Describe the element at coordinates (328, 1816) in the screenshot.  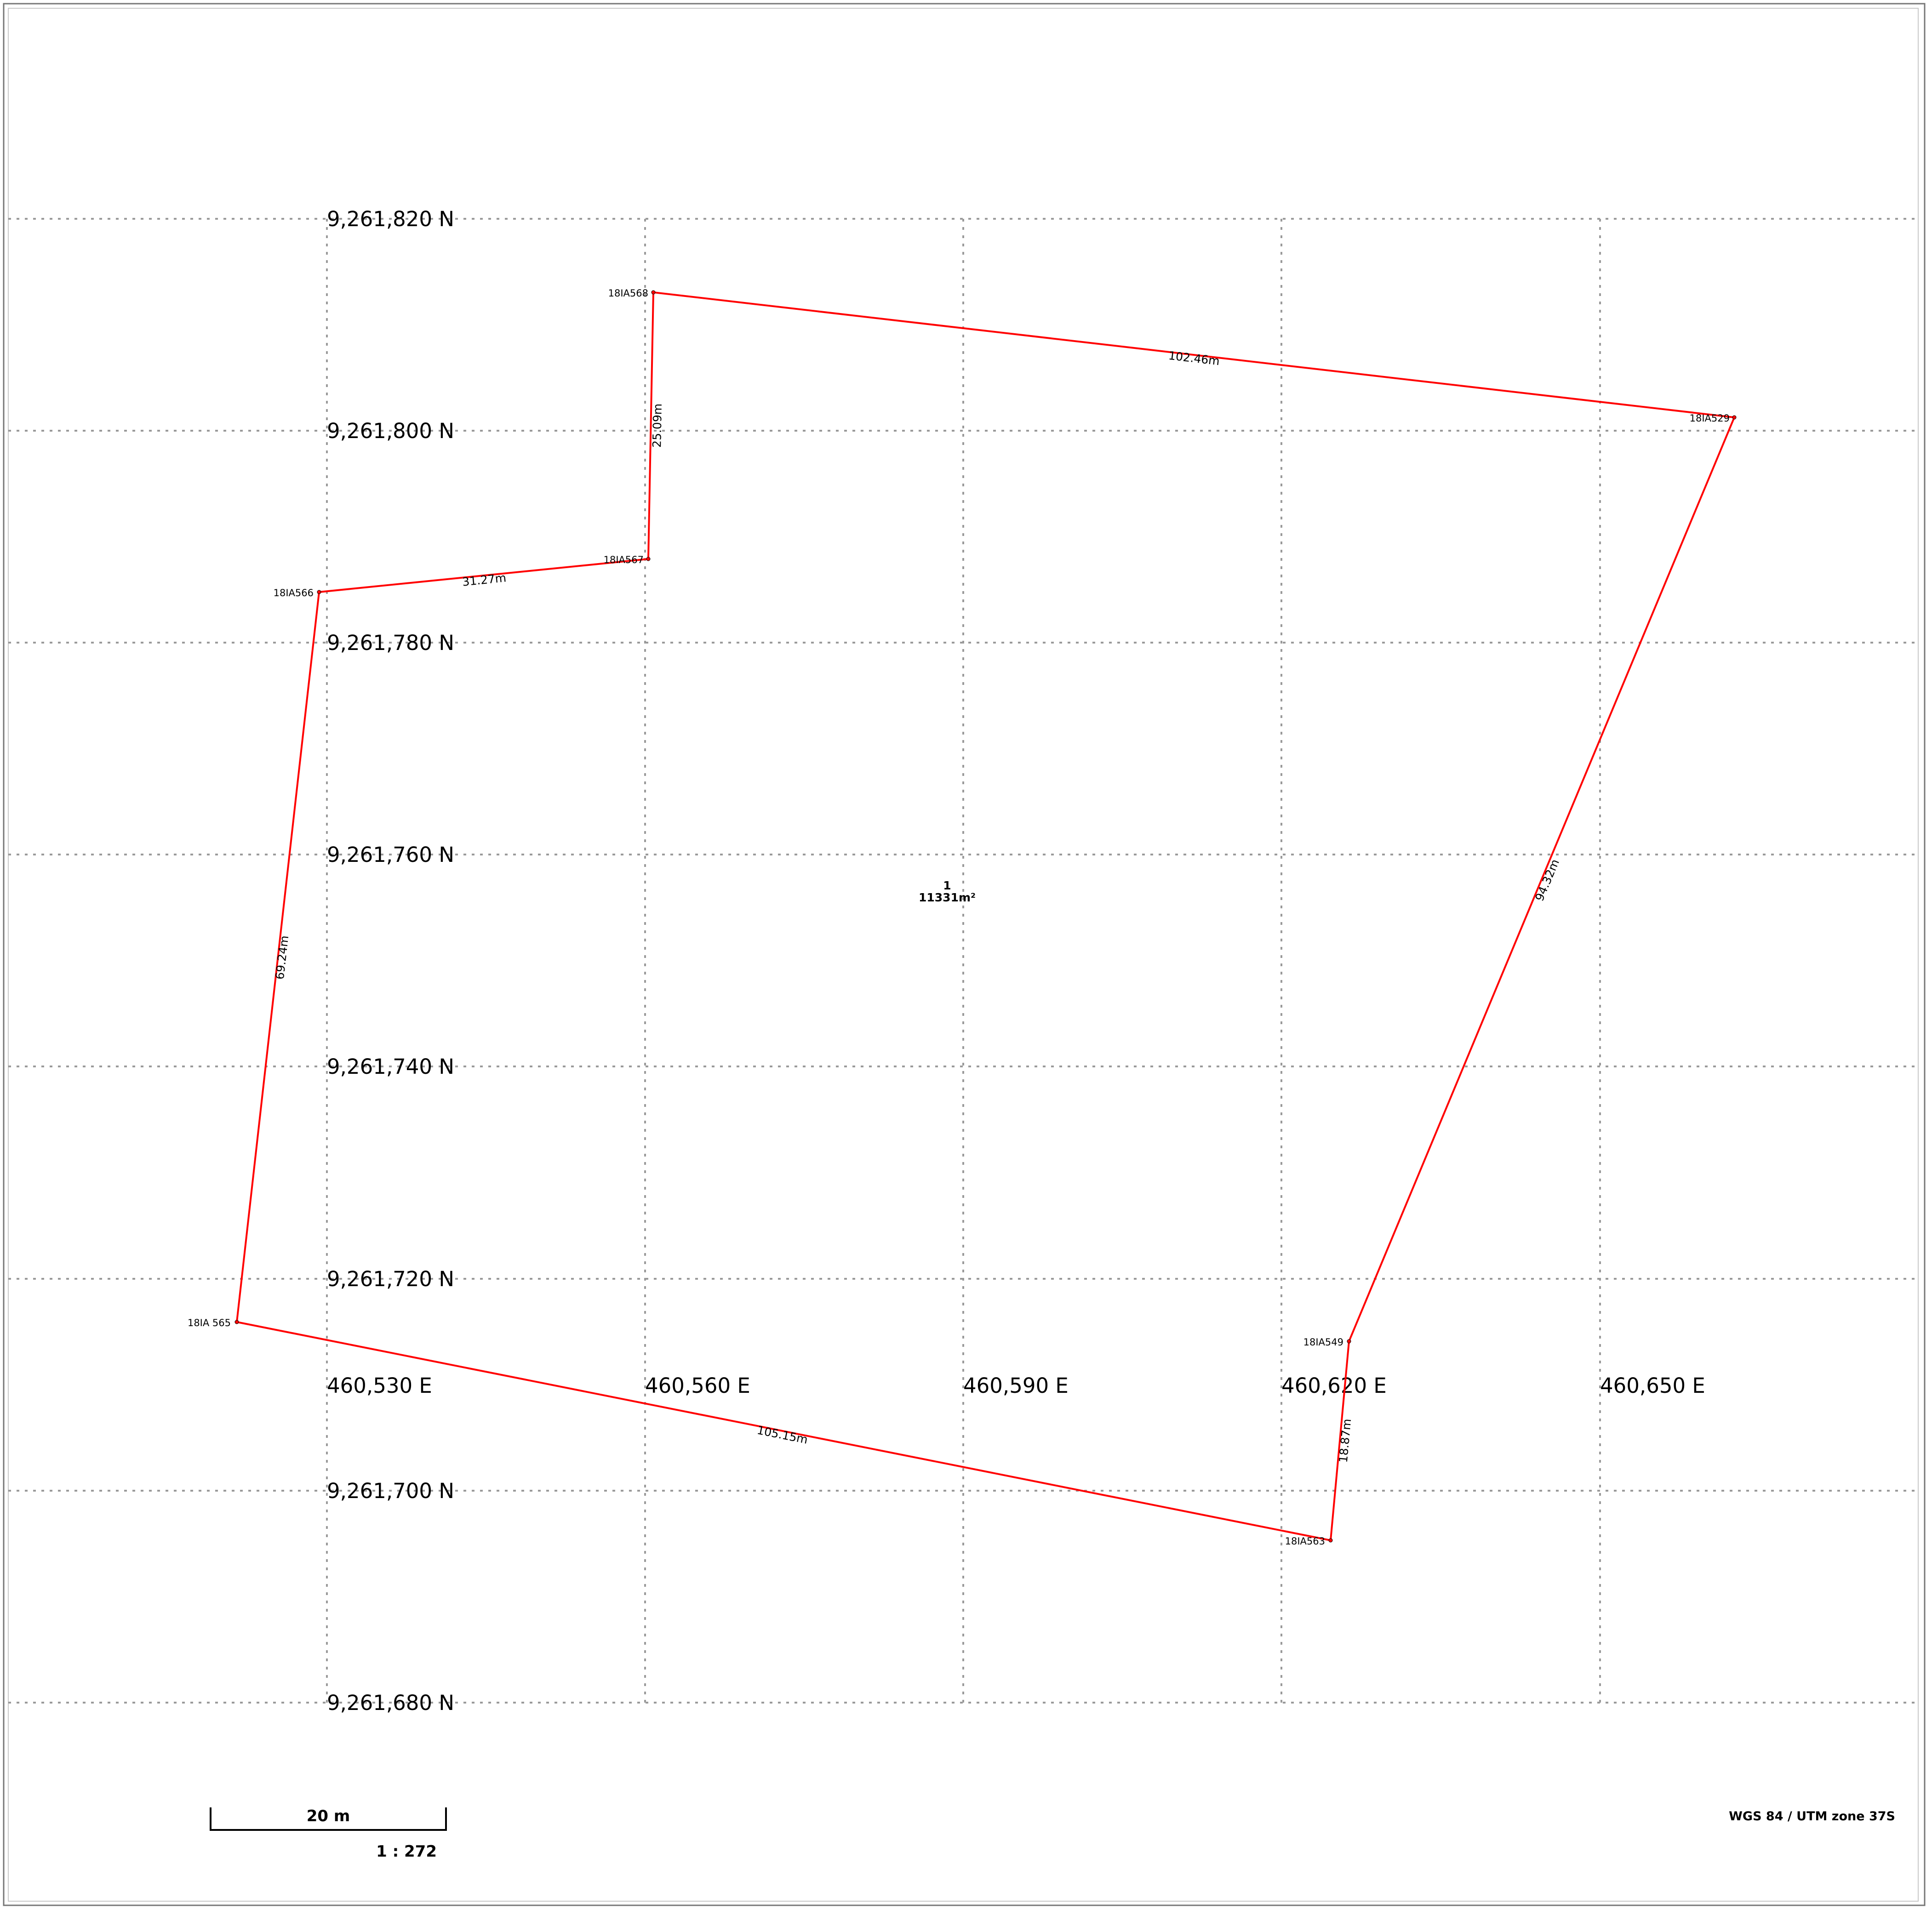
I see `scale-bar-label: 20 m` at that location.